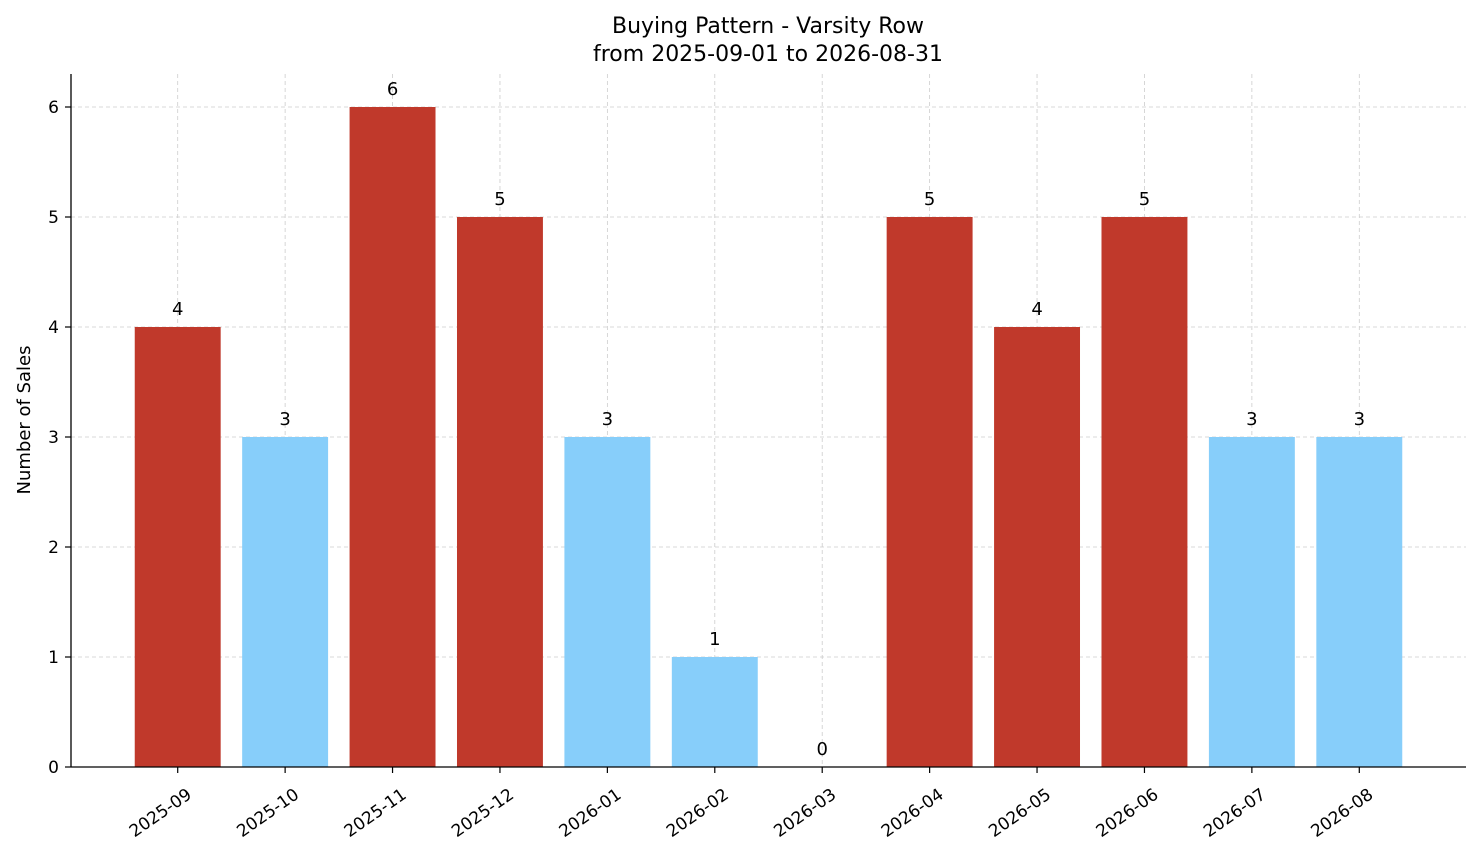 The image size is (1481, 863). Describe the element at coordinates (392, 89) in the screenshot. I see `data-label: 6` at that location.